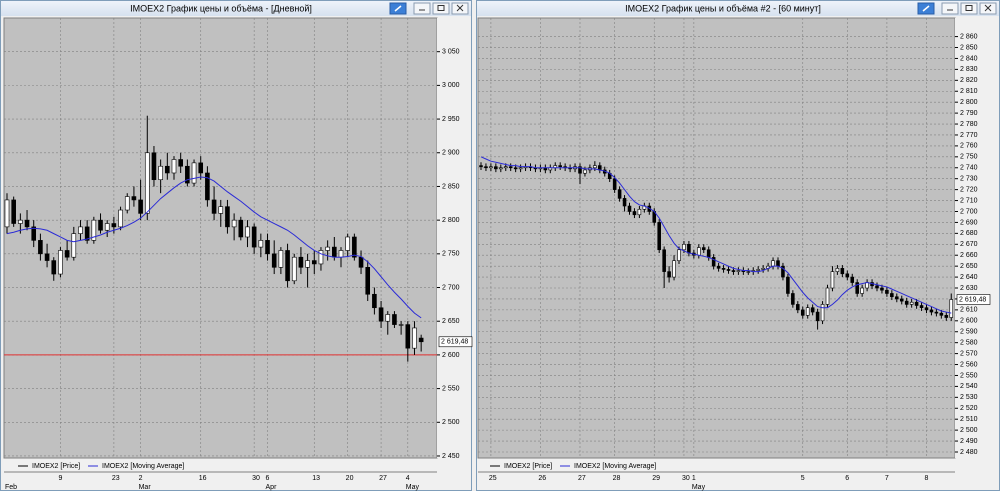 The width and height of the screenshot is (1000, 491). I want to click on legend-label: IMOEX2 [Moving Average], so click(615, 466).